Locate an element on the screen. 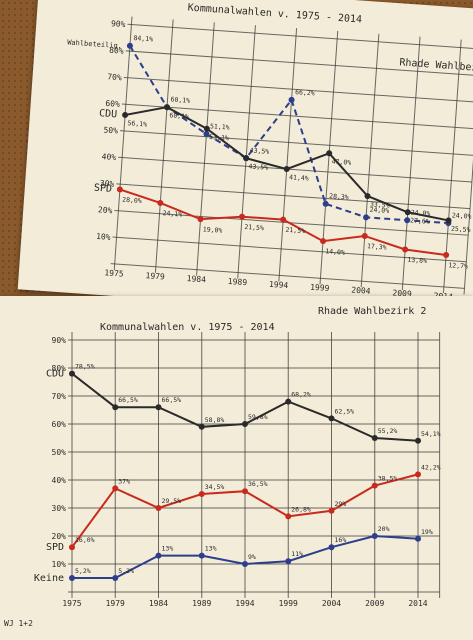 This screenshot has width=473, height=640. data-label-spd: 21,5% is located at coordinates (254, 227).